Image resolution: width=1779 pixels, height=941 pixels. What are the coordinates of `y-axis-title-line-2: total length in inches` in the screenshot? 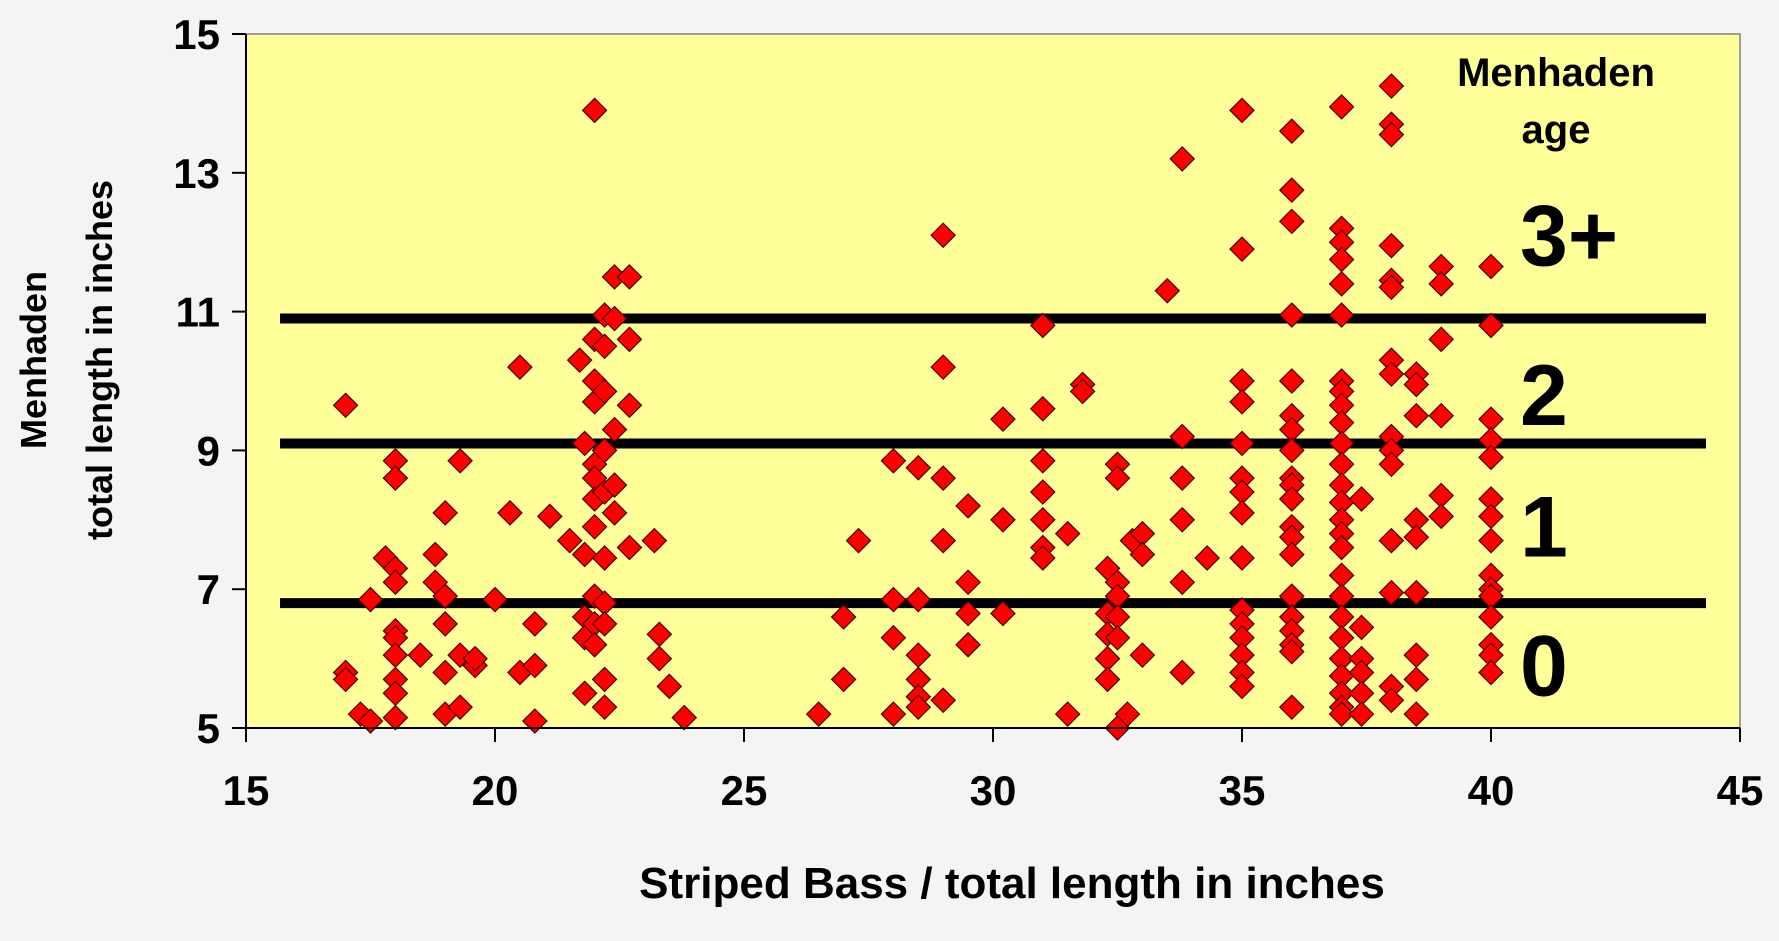 It's located at (99, 360).